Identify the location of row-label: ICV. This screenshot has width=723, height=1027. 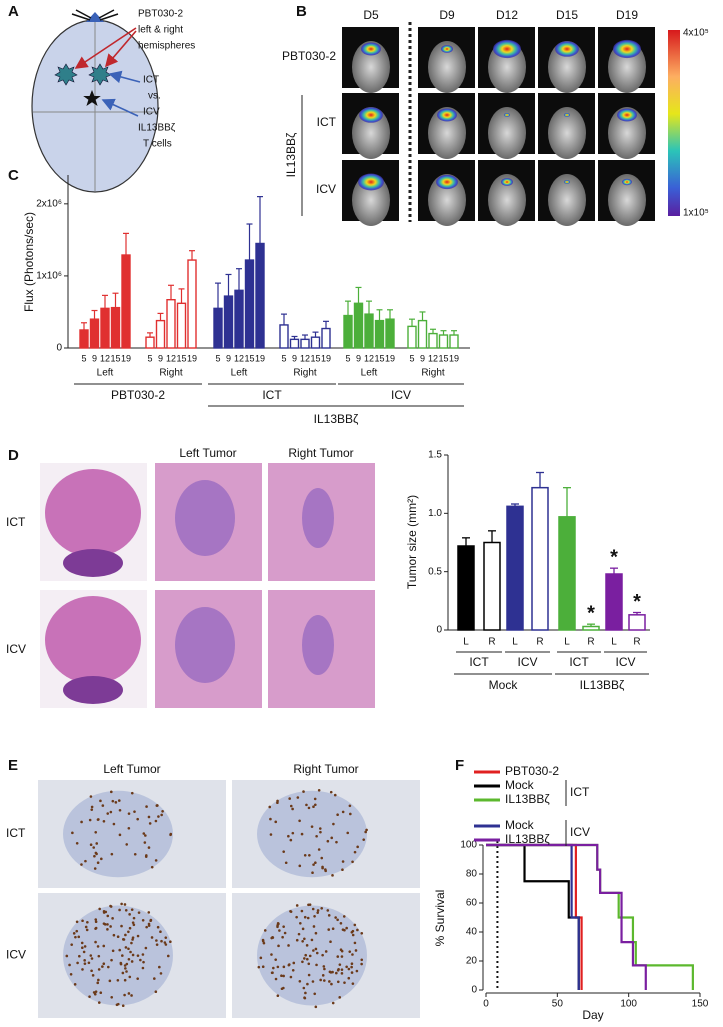
(326, 189).